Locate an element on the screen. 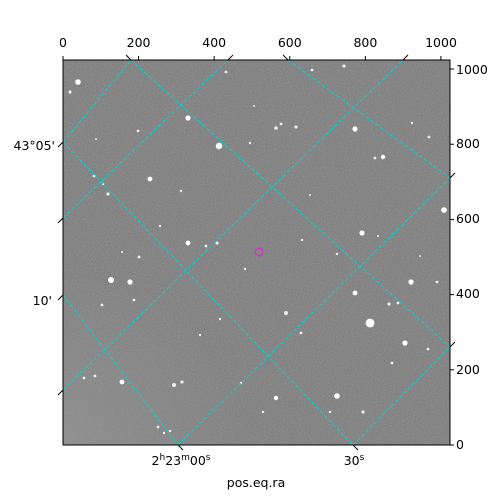 The height and width of the screenshot is (500, 500). top-tick-label: 0 is located at coordinates (63, 42).